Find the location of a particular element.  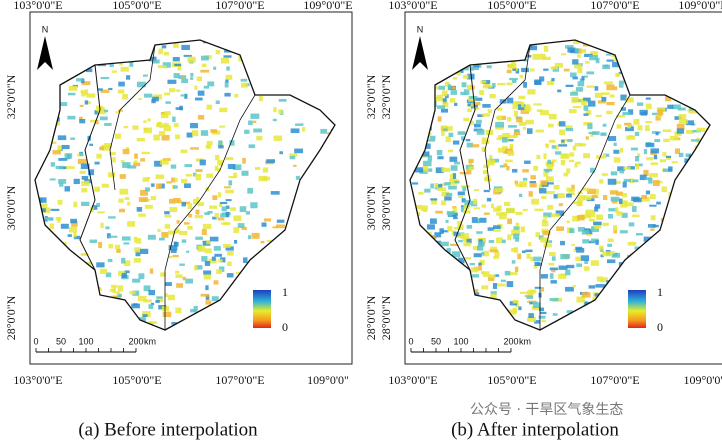

longitude-label: 109°0'0"E is located at coordinates (327, 6).